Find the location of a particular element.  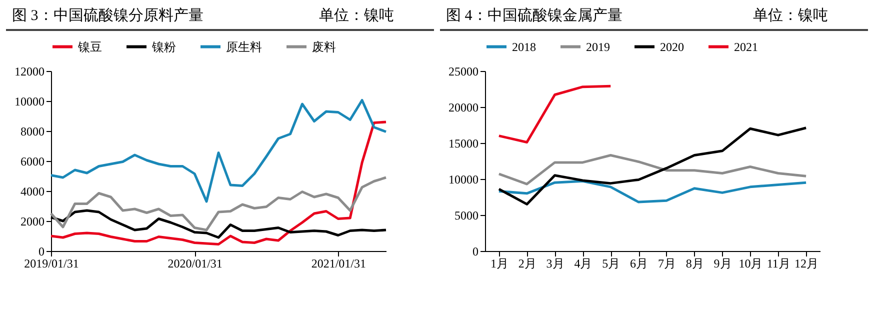

legend-label: 原生料 is located at coordinates (244, 47).